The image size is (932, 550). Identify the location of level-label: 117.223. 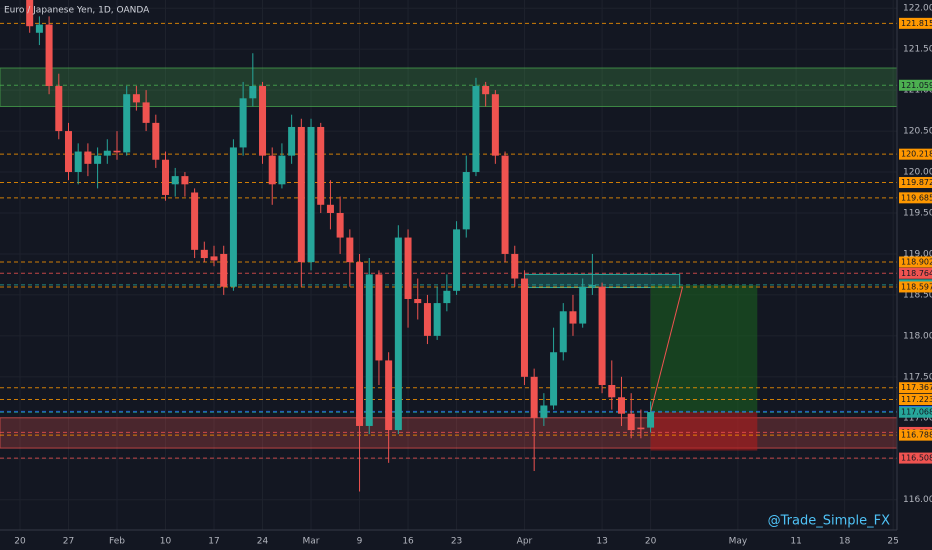
(916, 399).